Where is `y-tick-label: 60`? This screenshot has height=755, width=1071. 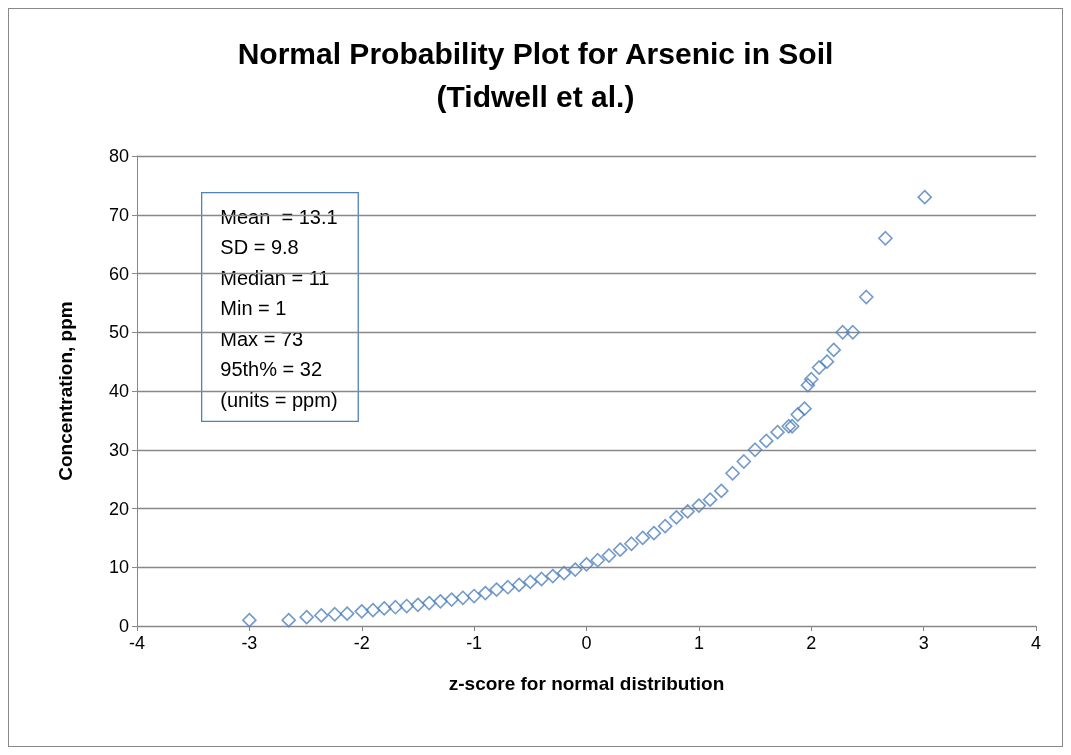 y-tick-label: 60 is located at coordinates (118, 273).